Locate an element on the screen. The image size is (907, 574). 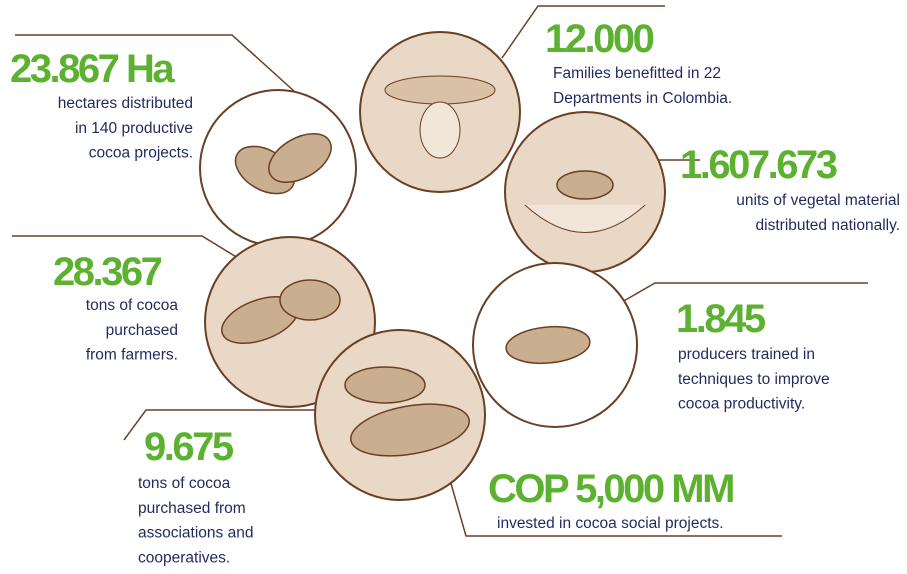
stat-description: Families benefitted in 22 is located at coordinates (637, 73).